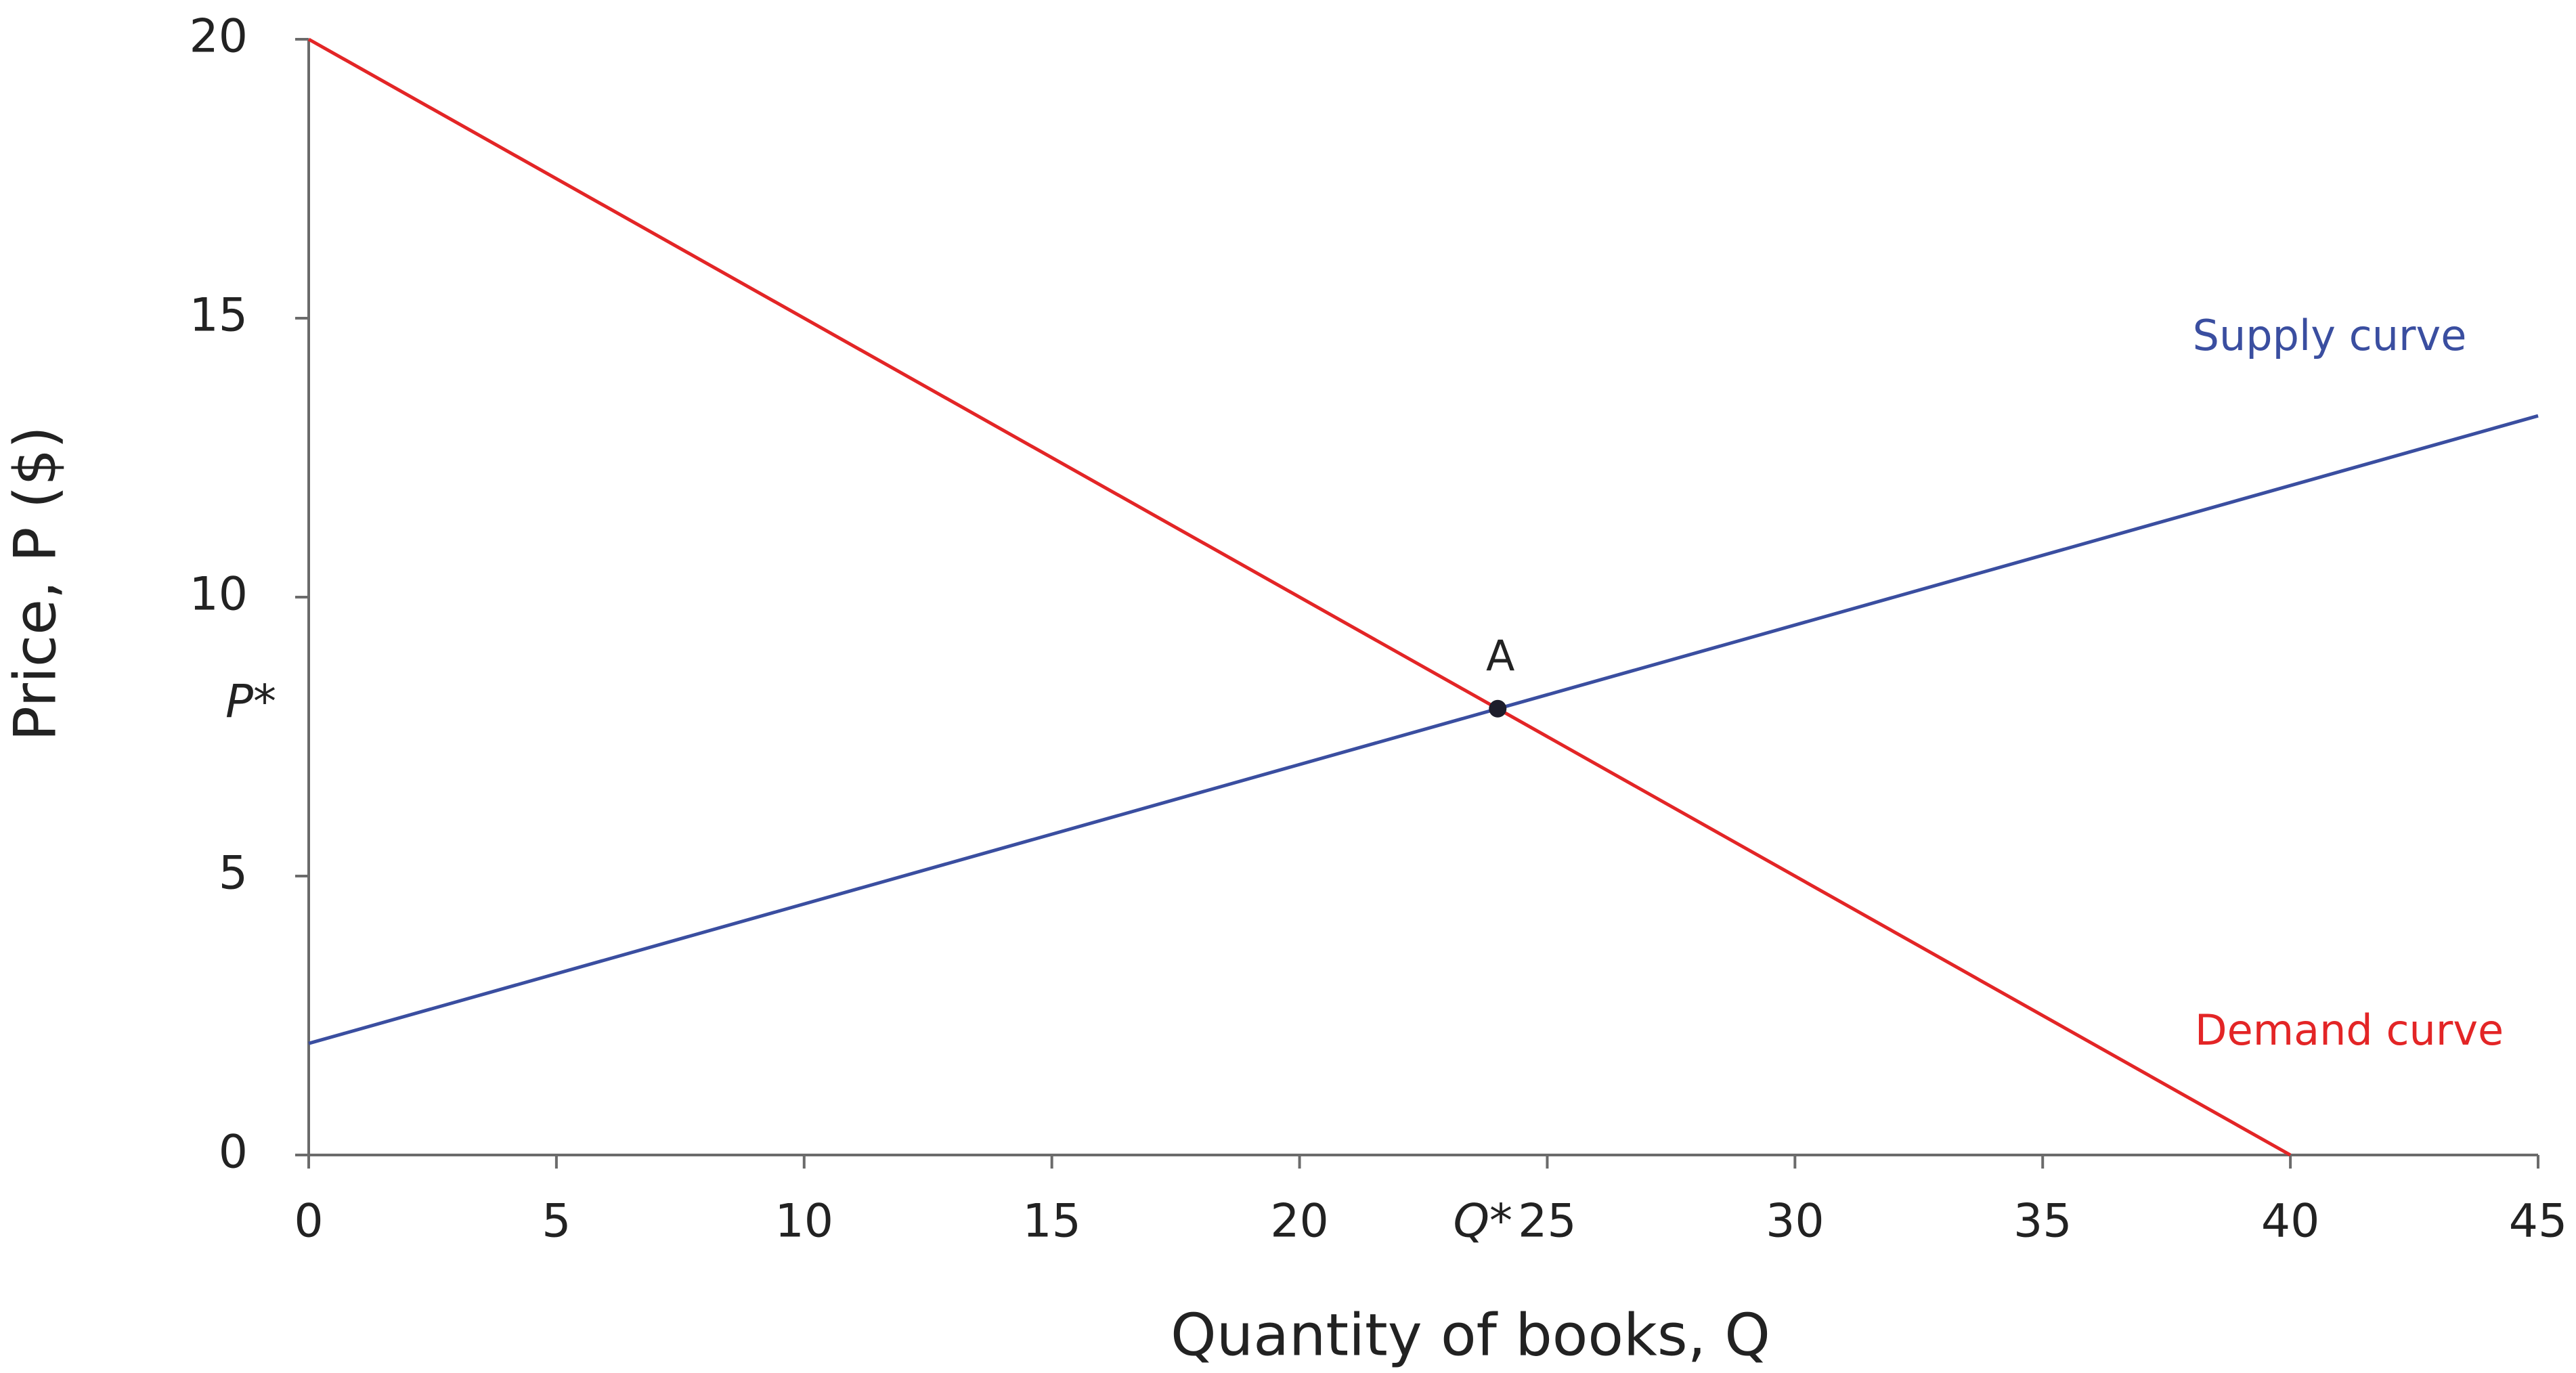  Describe the element at coordinates (1498, 708) in the screenshot. I see `equilibrium-point` at that location.